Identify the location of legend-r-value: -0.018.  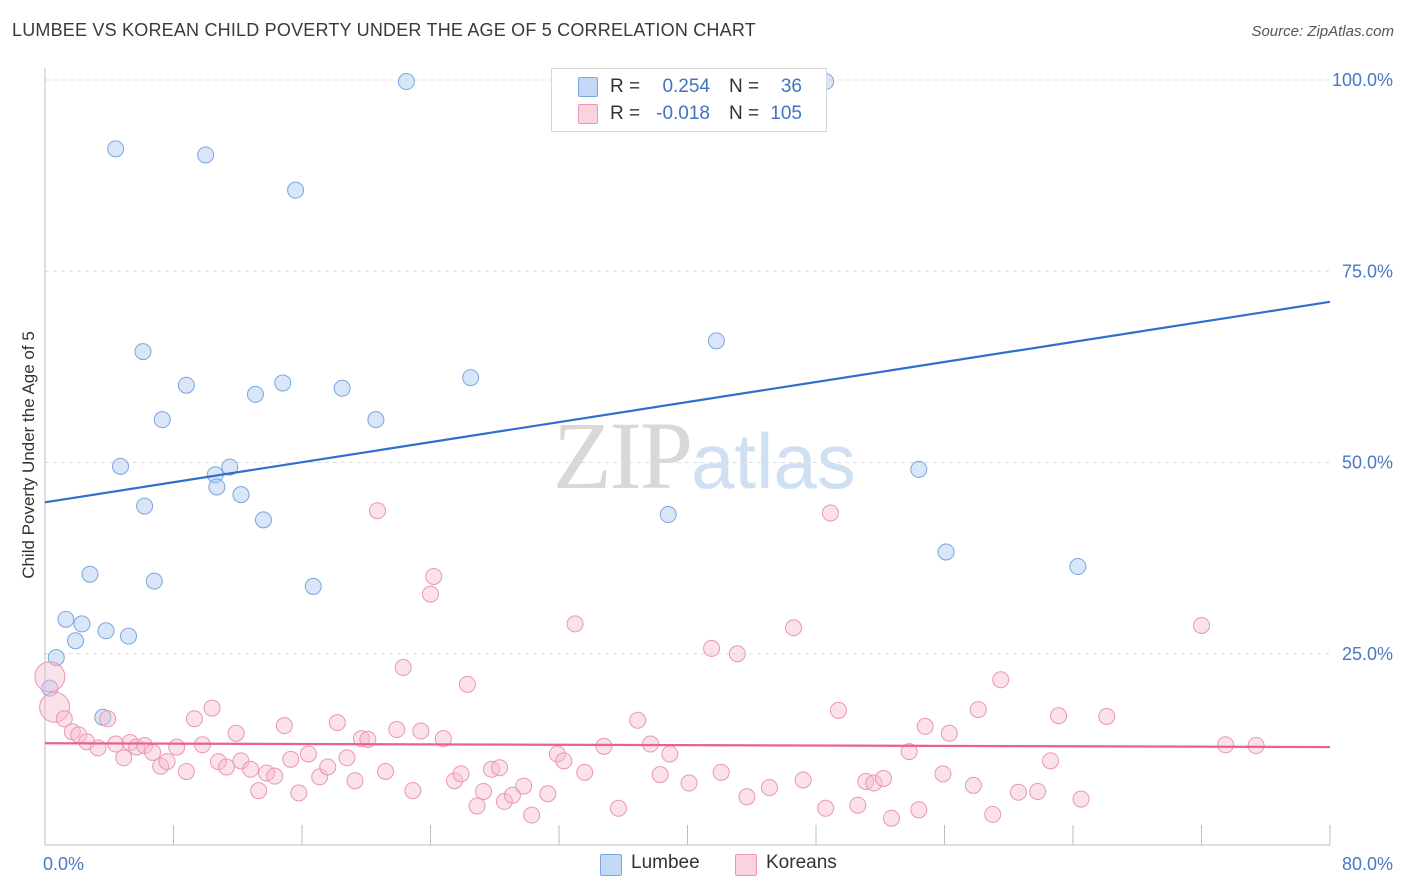
(683, 113).